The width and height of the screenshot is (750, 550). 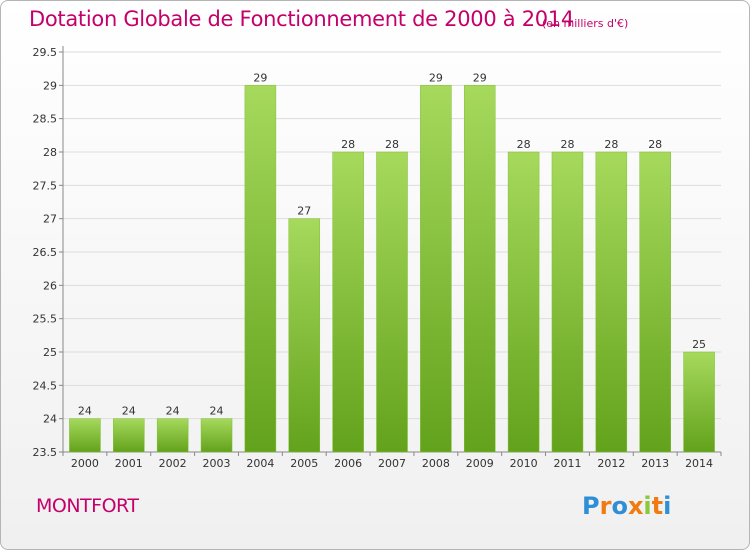 I want to click on bar-2009, so click(x=479, y=269).